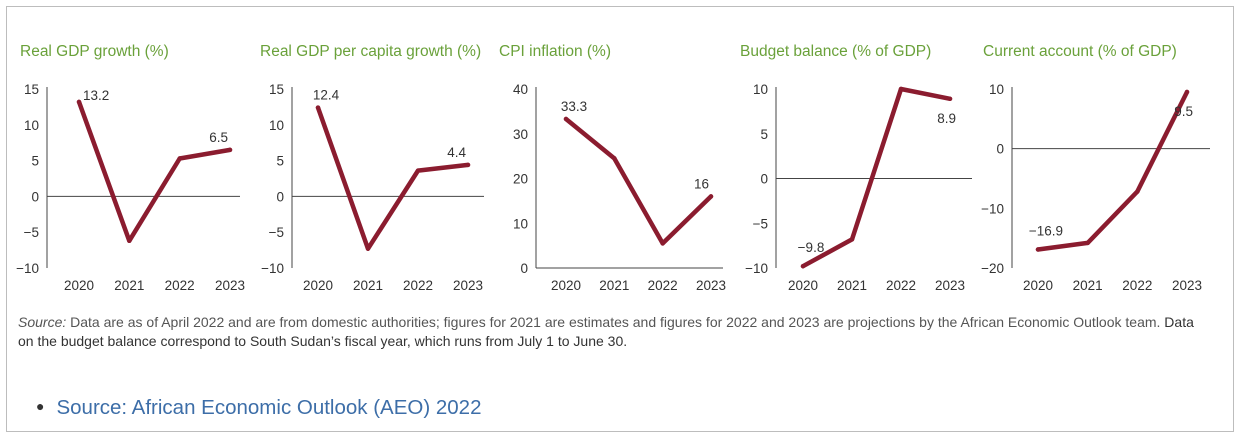 This screenshot has width=1242, height=439. What do you see at coordinates (701, 183) in the screenshot?
I see `chart-3-data-label: 16` at bounding box center [701, 183].